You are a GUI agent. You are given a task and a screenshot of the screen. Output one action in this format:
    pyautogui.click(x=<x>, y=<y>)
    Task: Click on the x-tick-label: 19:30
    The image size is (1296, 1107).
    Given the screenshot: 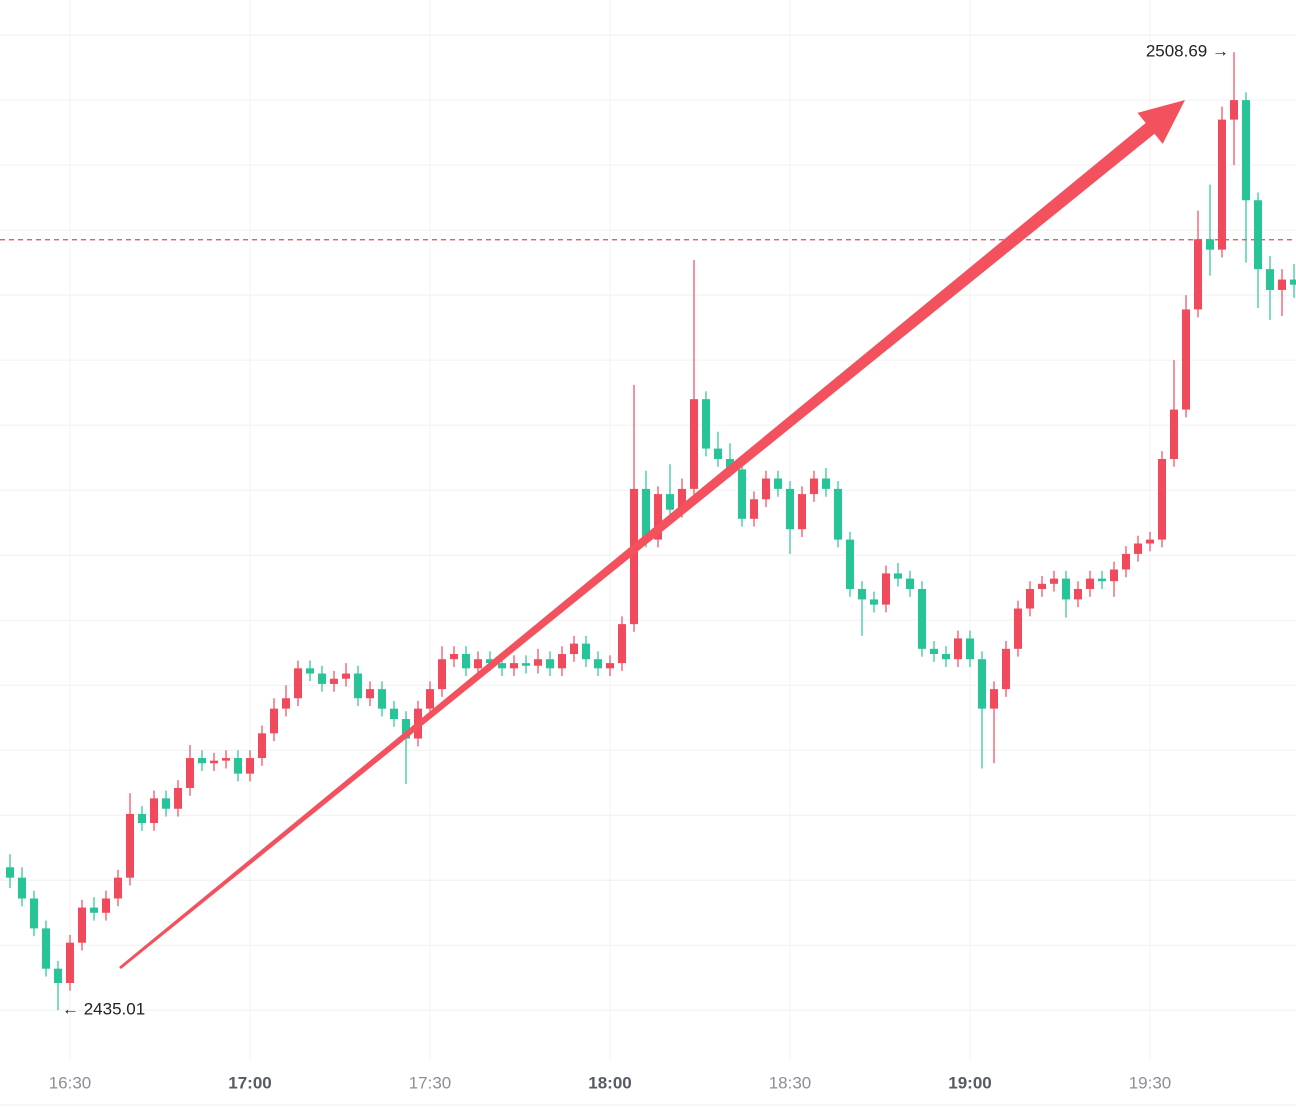 What is the action you would take?
    pyautogui.click(x=1150, y=1082)
    